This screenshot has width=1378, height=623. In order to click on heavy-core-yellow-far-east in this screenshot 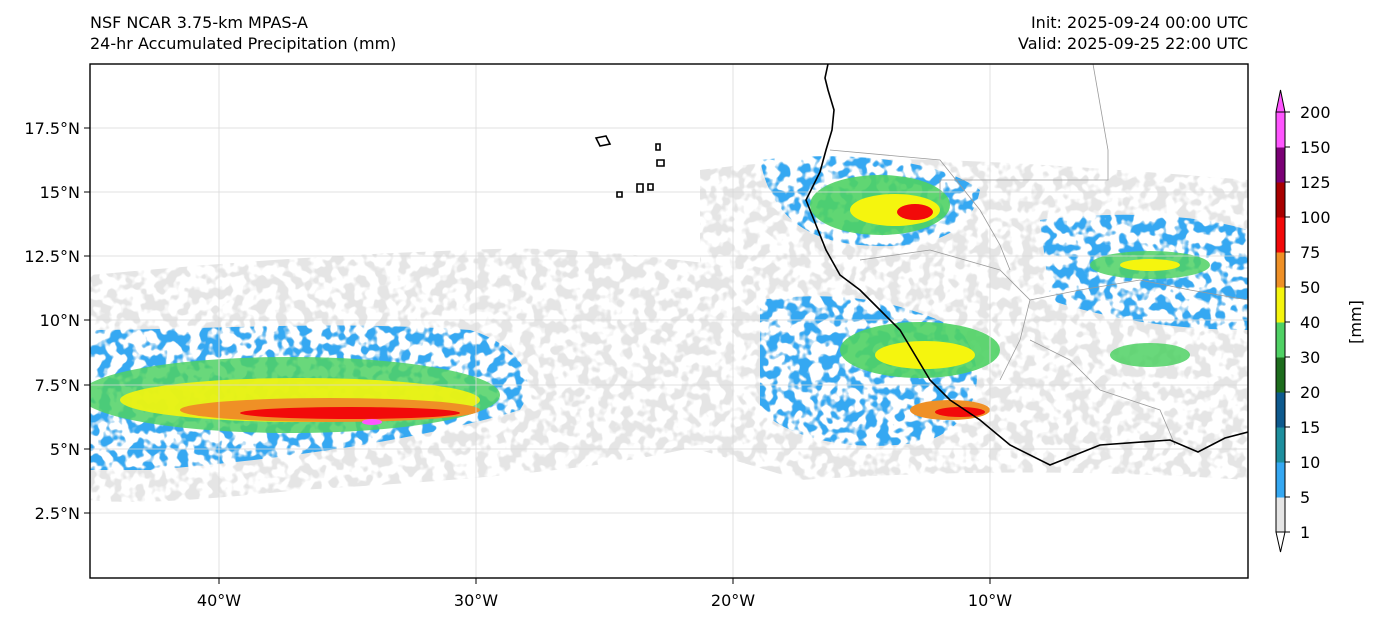, I will do `click(1150, 265)`.